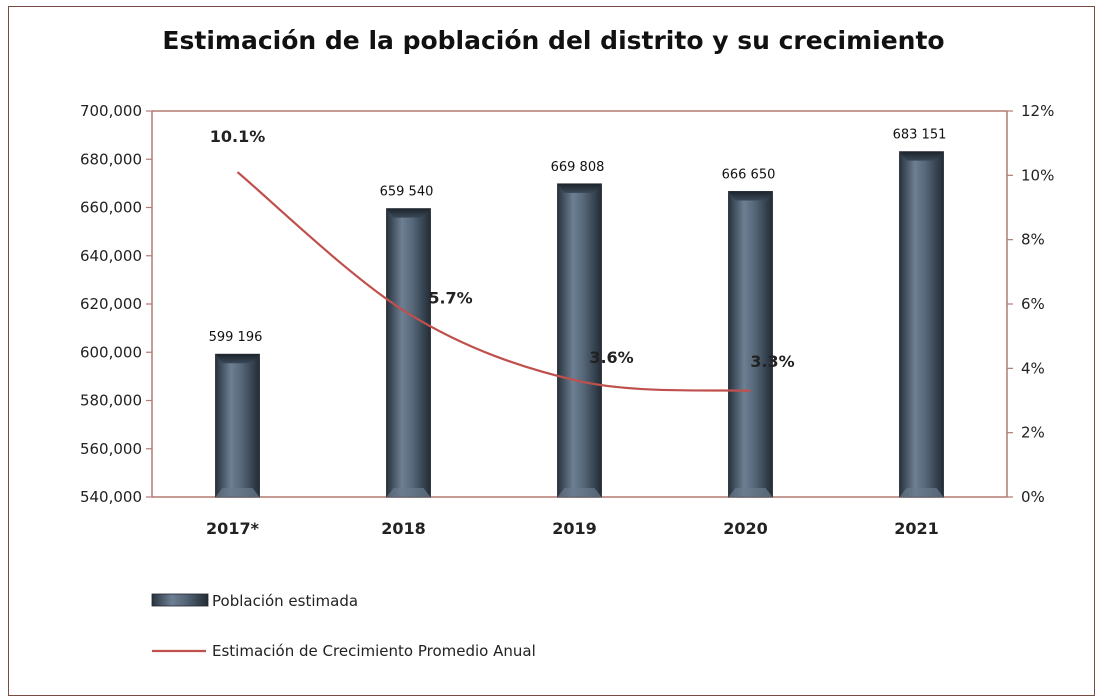 Image resolution: width=1107 pixels, height=696 pixels. Describe the element at coordinates (920, 135) in the screenshot. I see `bar-data-label: 683 151` at that location.